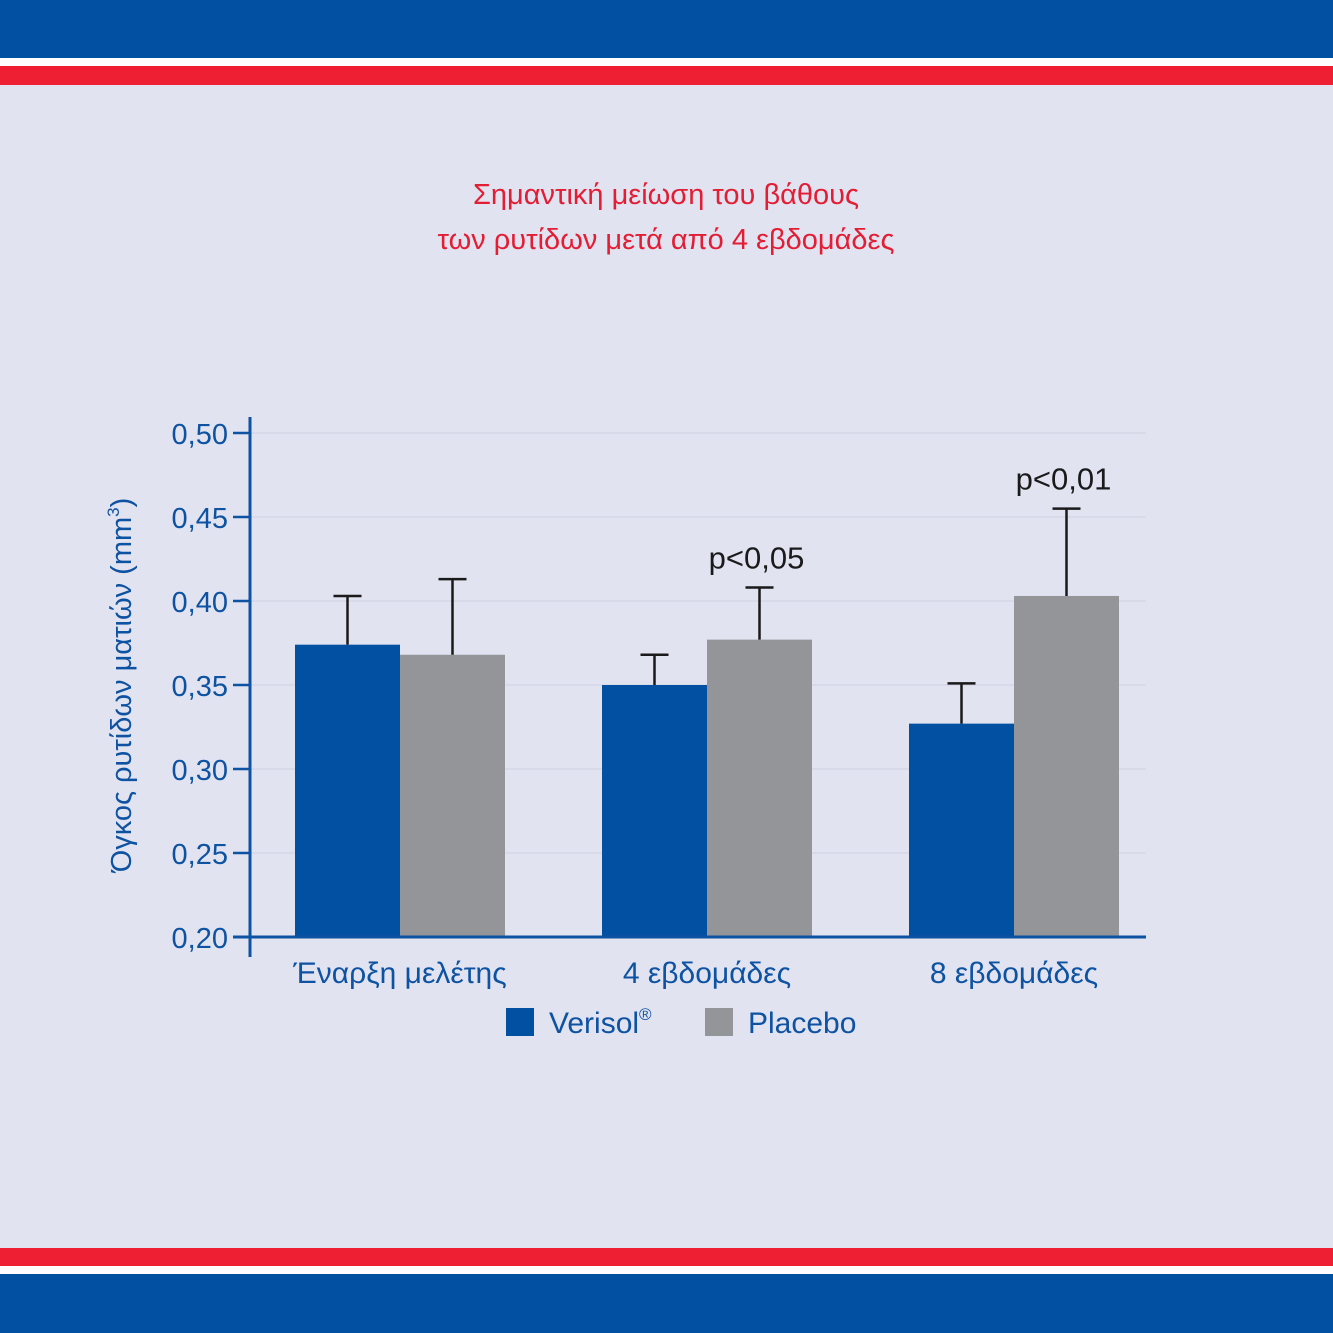 This screenshot has height=1333, width=1333. Describe the element at coordinates (1064, 479) in the screenshot. I see `p-value-annotation: p<0,01` at that location.